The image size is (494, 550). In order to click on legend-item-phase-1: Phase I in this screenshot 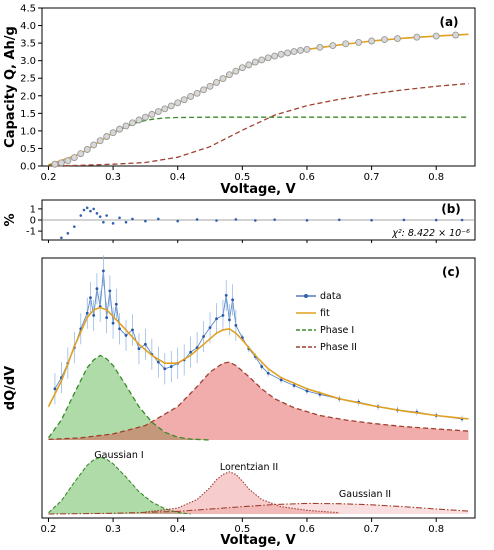, I will do `click(325, 330)`.